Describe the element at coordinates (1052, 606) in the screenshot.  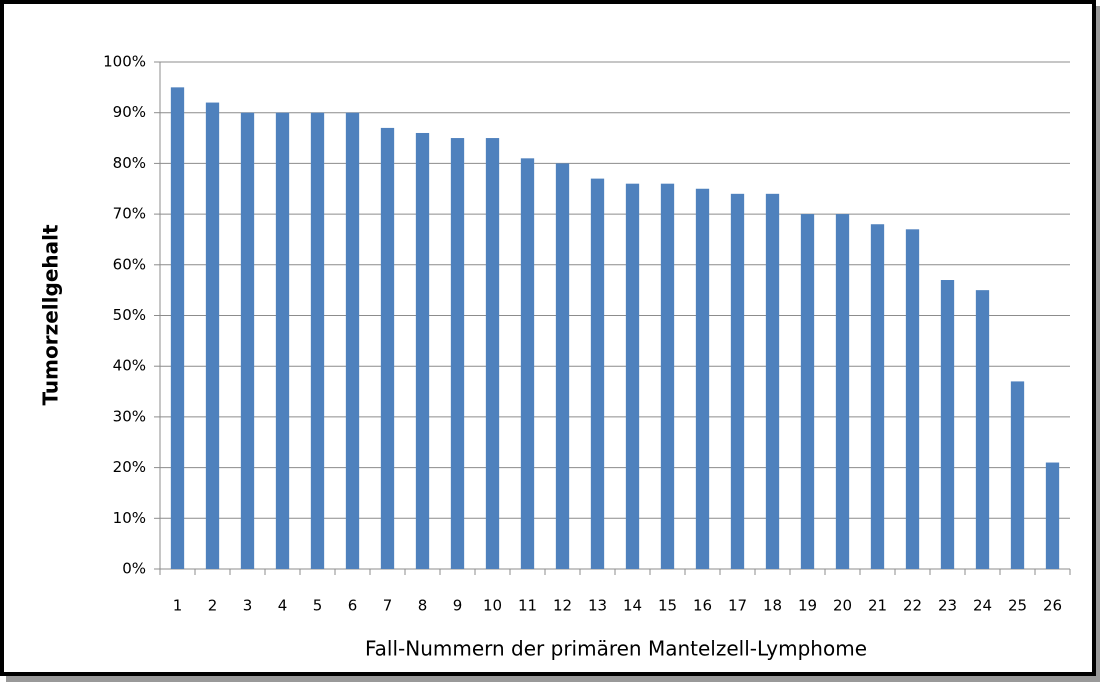
I see `x-tick-label: 26` at that location.